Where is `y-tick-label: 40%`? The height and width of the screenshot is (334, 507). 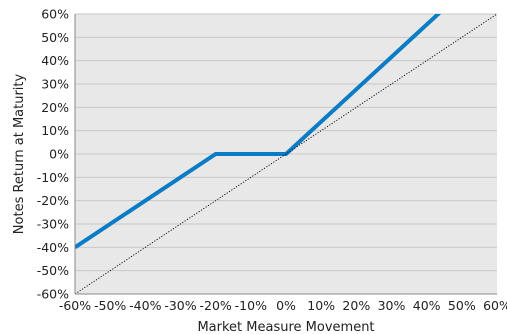 y-tick-label: 40% is located at coordinates (55, 60).